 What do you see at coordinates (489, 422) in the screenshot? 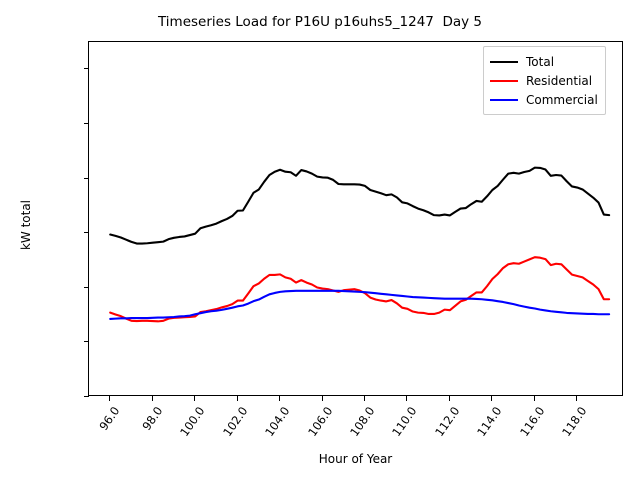
I see `x-tick-label: 114.0` at bounding box center [489, 422].